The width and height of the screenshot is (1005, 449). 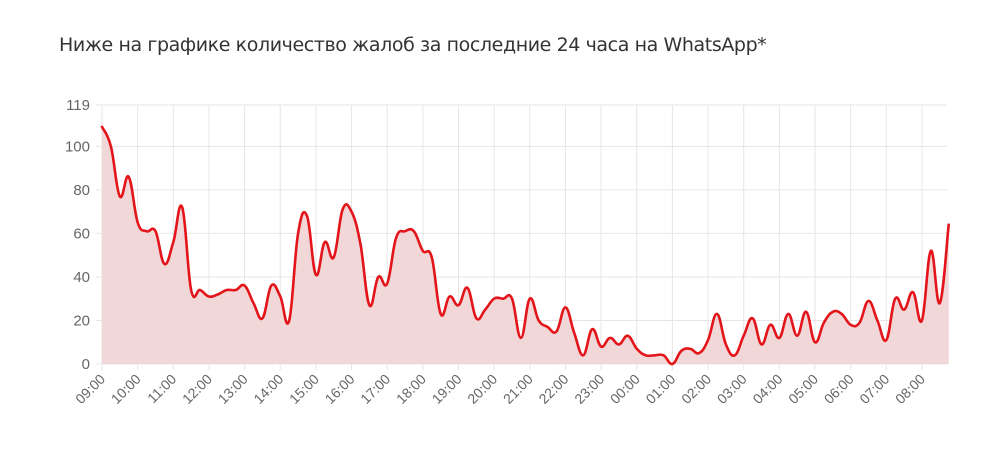 What do you see at coordinates (411, 389) in the screenshot?
I see `x-tick-label: 18:00` at bounding box center [411, 389].